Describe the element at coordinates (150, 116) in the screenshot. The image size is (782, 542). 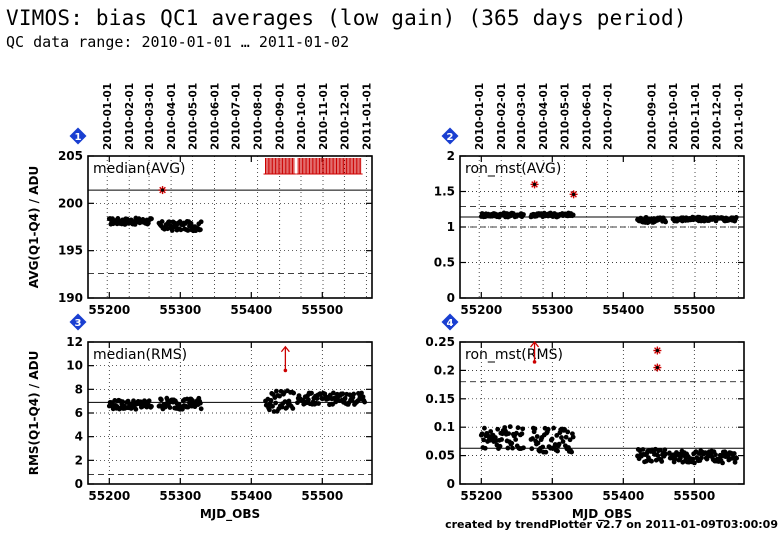
I see `date-tick-label: 2010-03-01` at that location.